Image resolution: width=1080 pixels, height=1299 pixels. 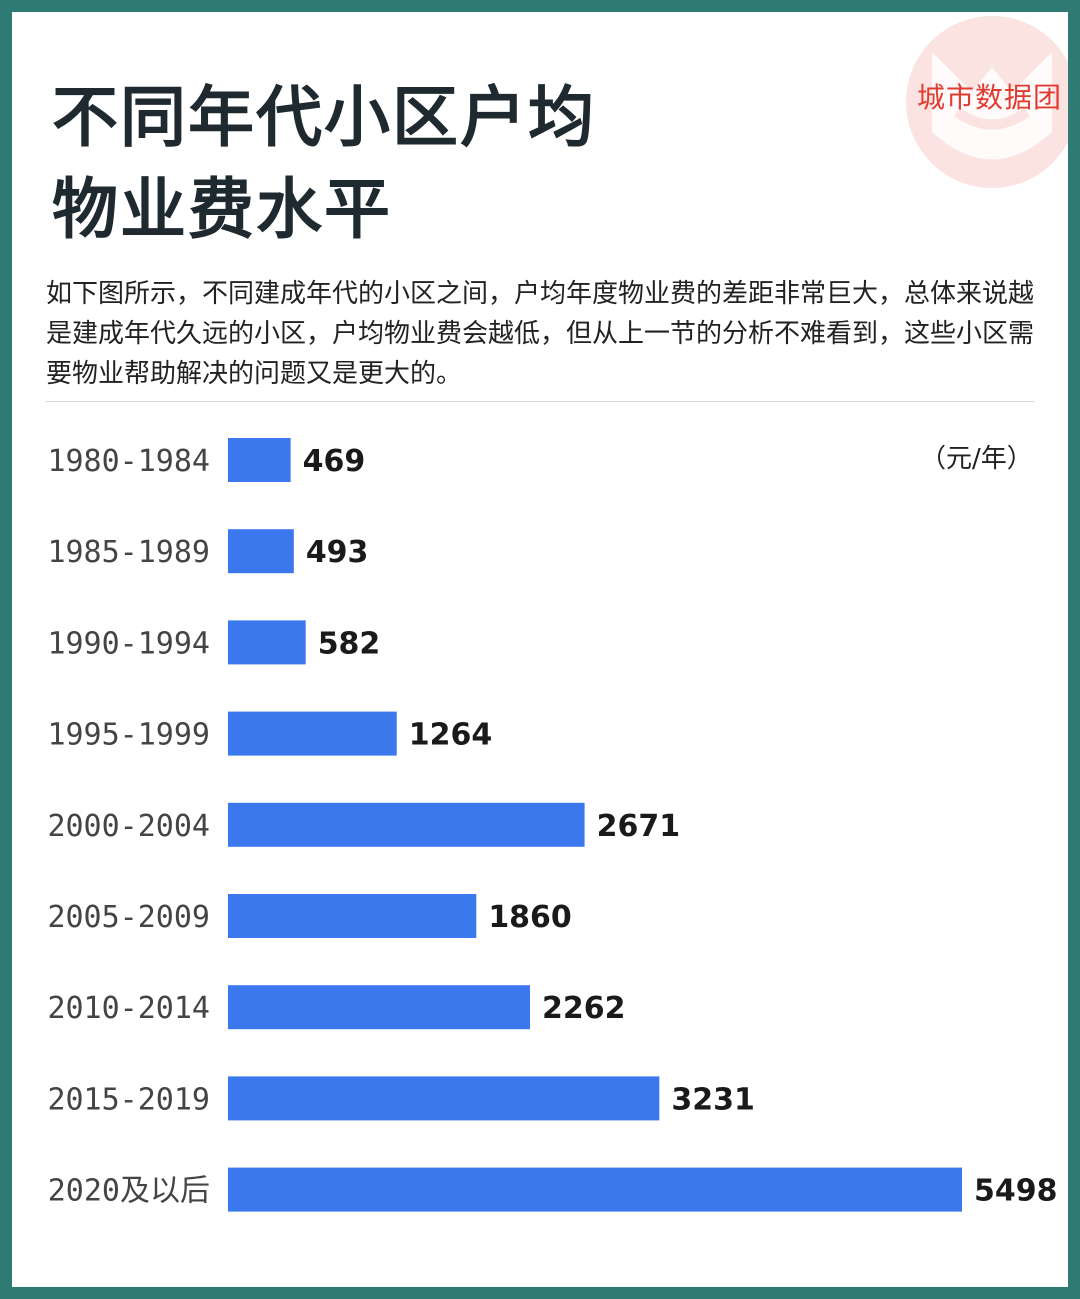 I want to click on value-label: 582, so click(x=349, y=643).